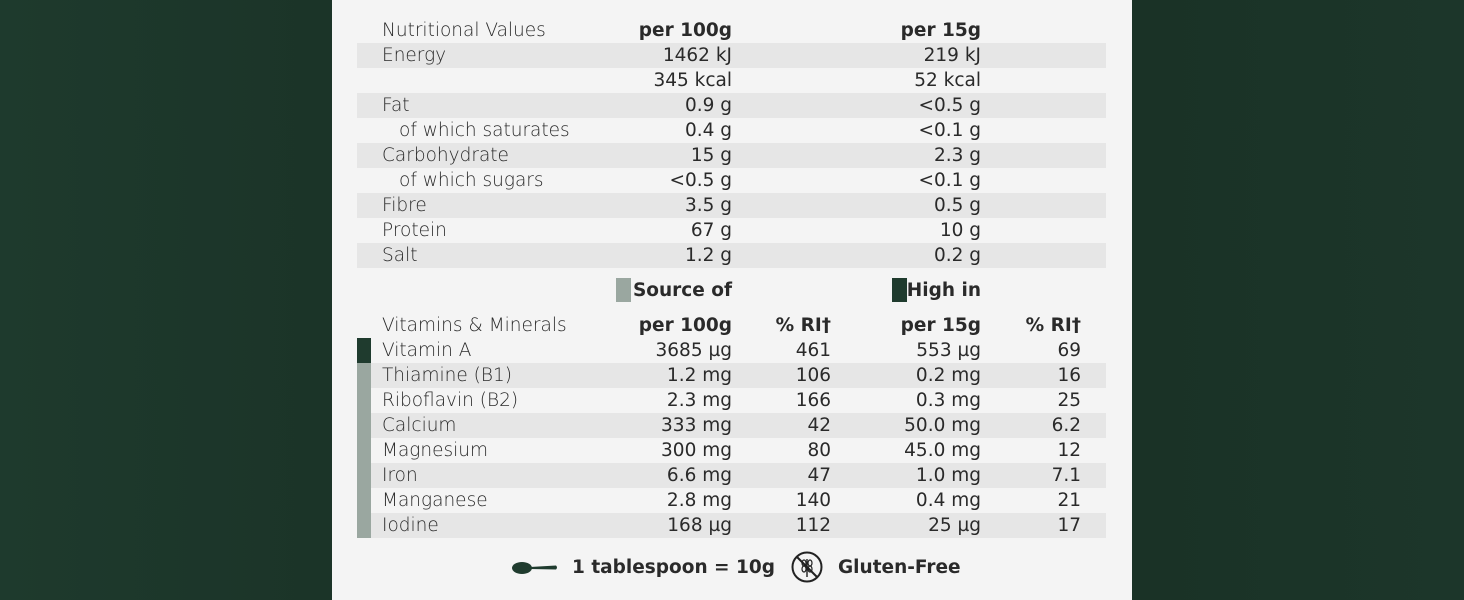 The width and height of the screenshot is (1464, 600). I want to click on gluten-free-label: Gluten-Free, so click(899, 567).